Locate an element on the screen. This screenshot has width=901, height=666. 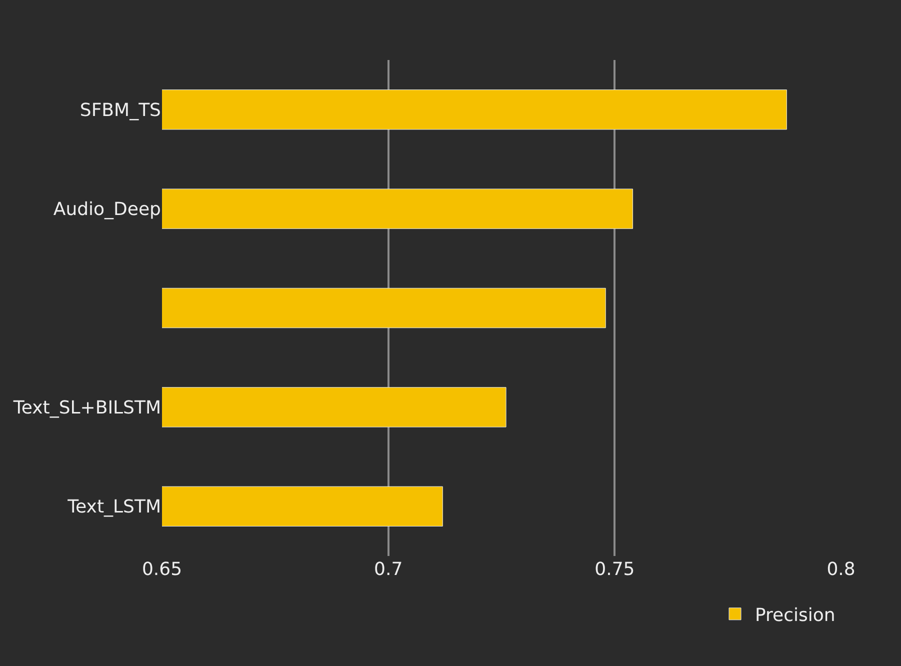
y-tick-label: Audio_Deep is located at coordinates (107, 209).